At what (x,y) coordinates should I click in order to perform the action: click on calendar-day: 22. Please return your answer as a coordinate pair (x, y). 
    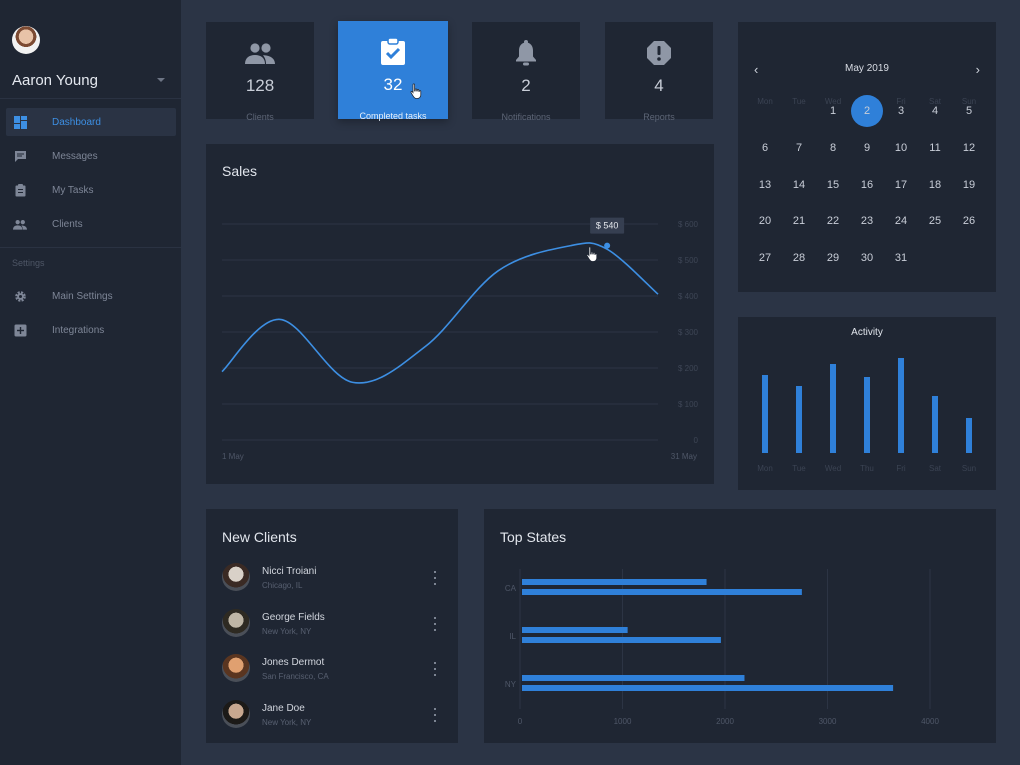
    Looking at the image, I should click on (833, 221).